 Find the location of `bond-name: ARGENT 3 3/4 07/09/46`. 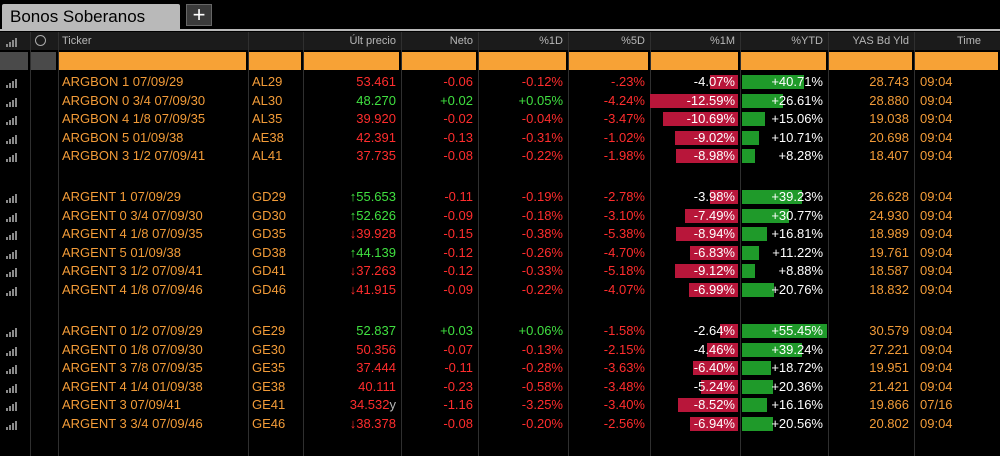

bond-name: ARGENT 3 3/4 07/09/46 is located at coordinates (132, 423).